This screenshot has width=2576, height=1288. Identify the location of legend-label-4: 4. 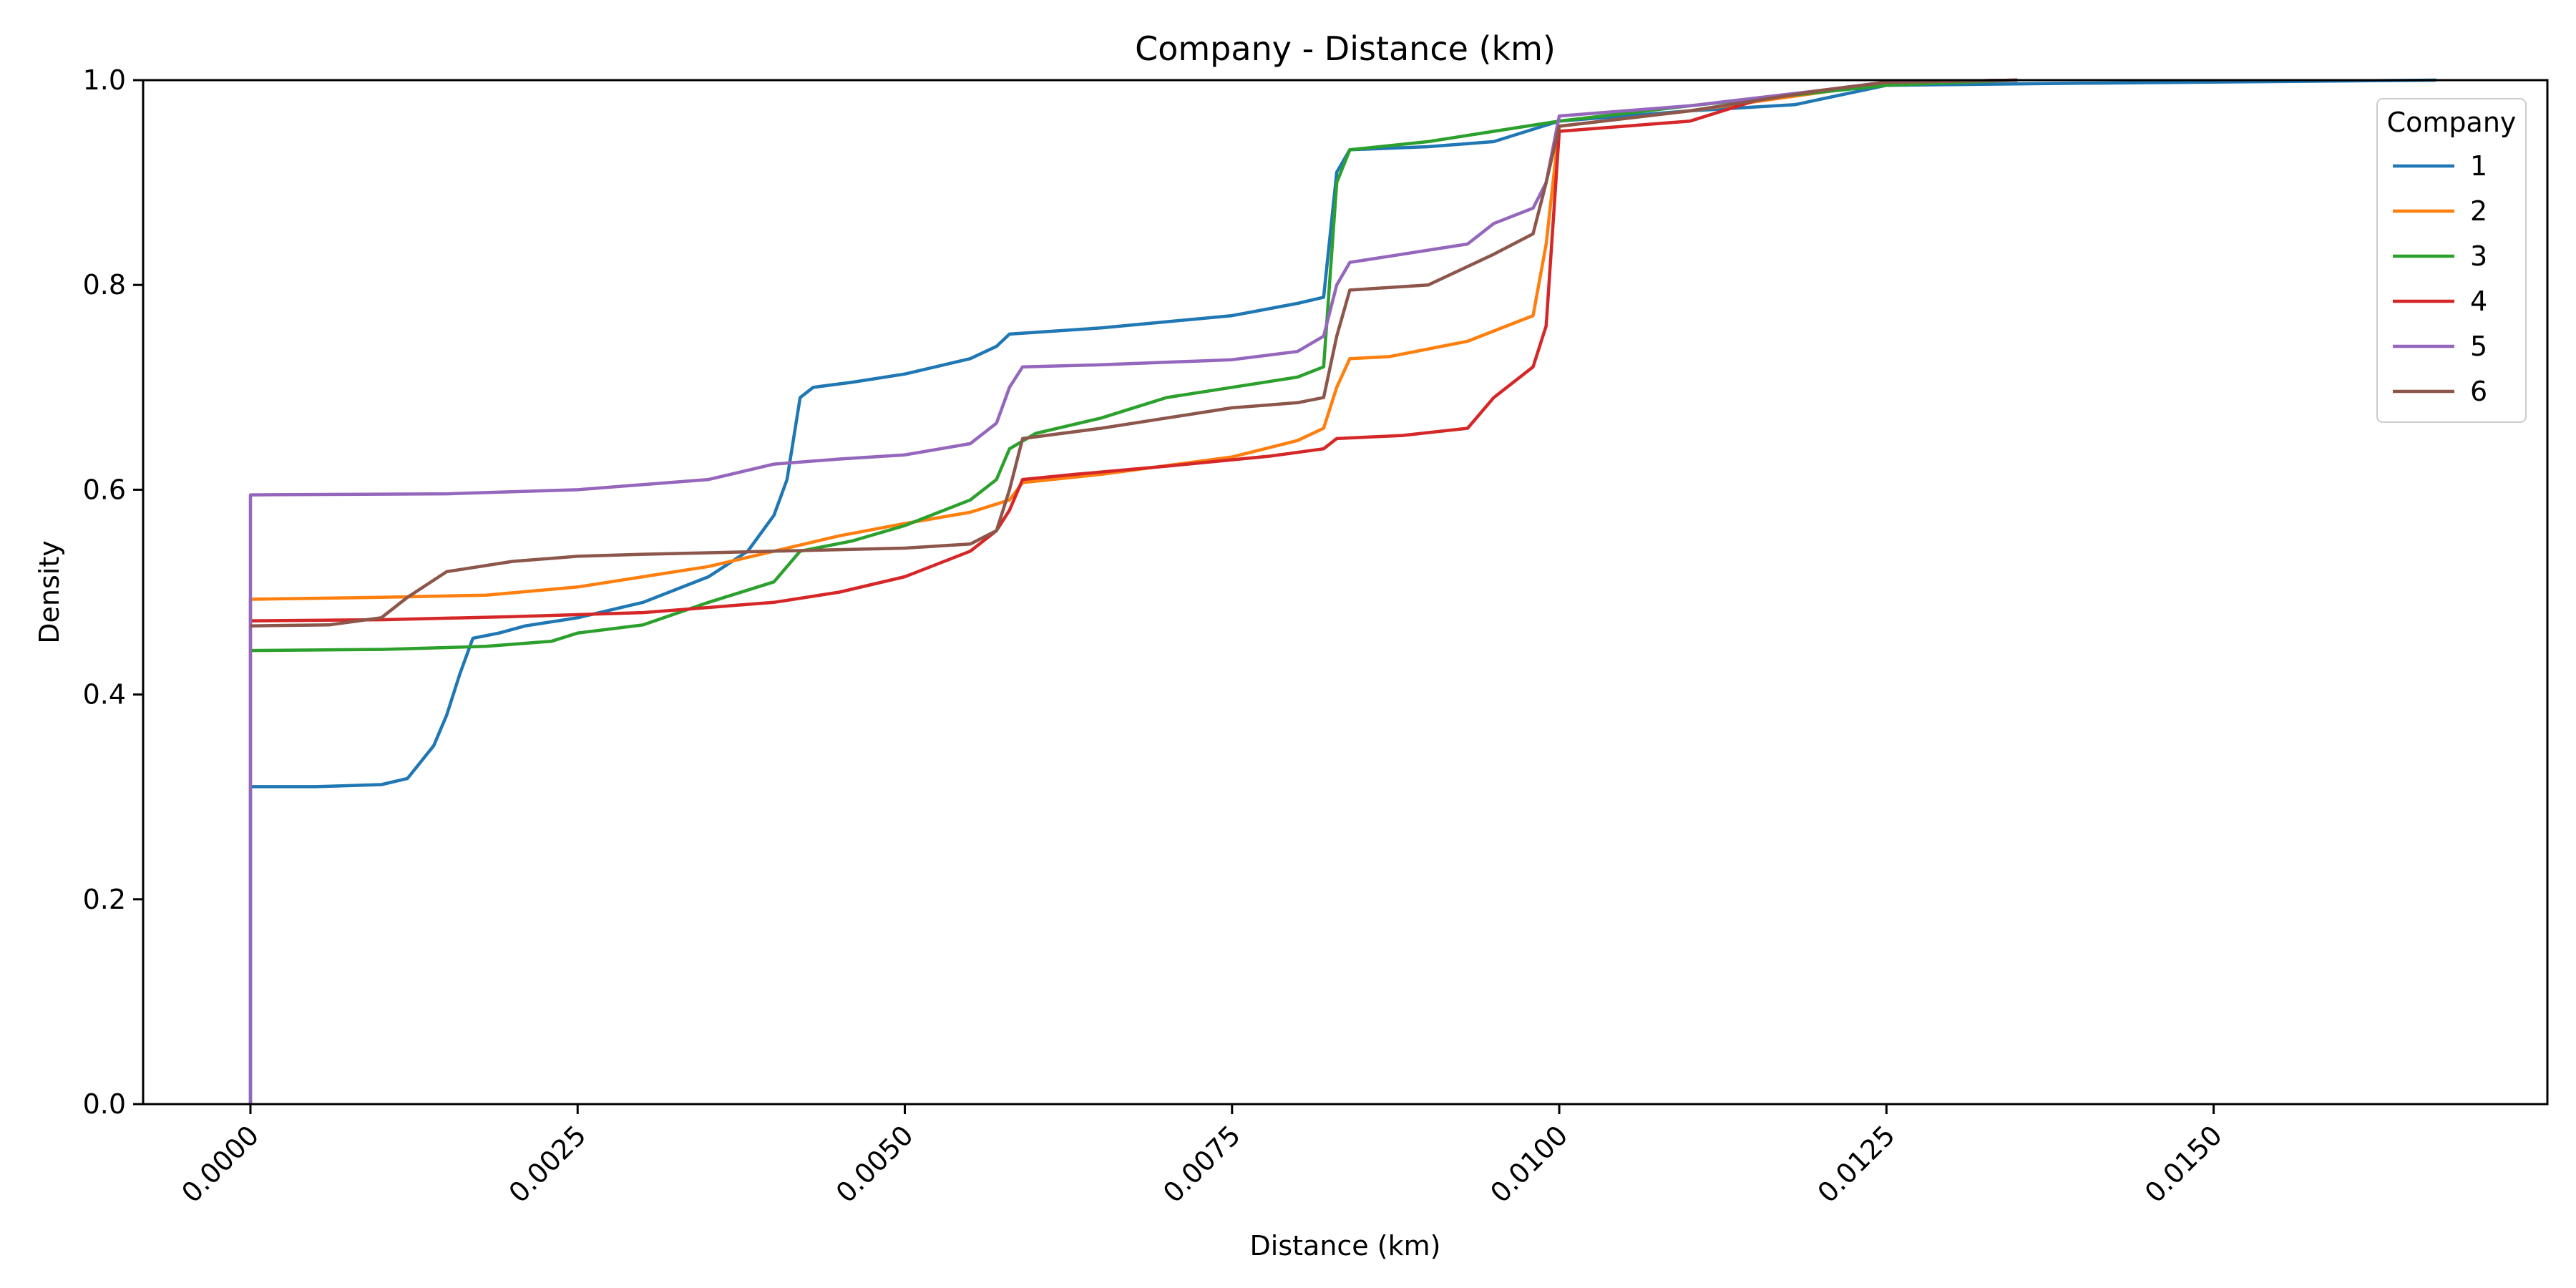
(2478, 301).